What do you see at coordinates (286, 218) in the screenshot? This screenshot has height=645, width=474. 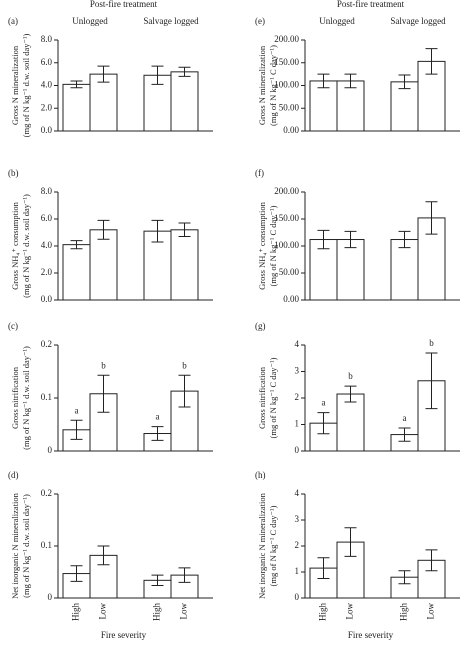 I see `y-tick-label: 150.00` at bounding box center [286, 218].